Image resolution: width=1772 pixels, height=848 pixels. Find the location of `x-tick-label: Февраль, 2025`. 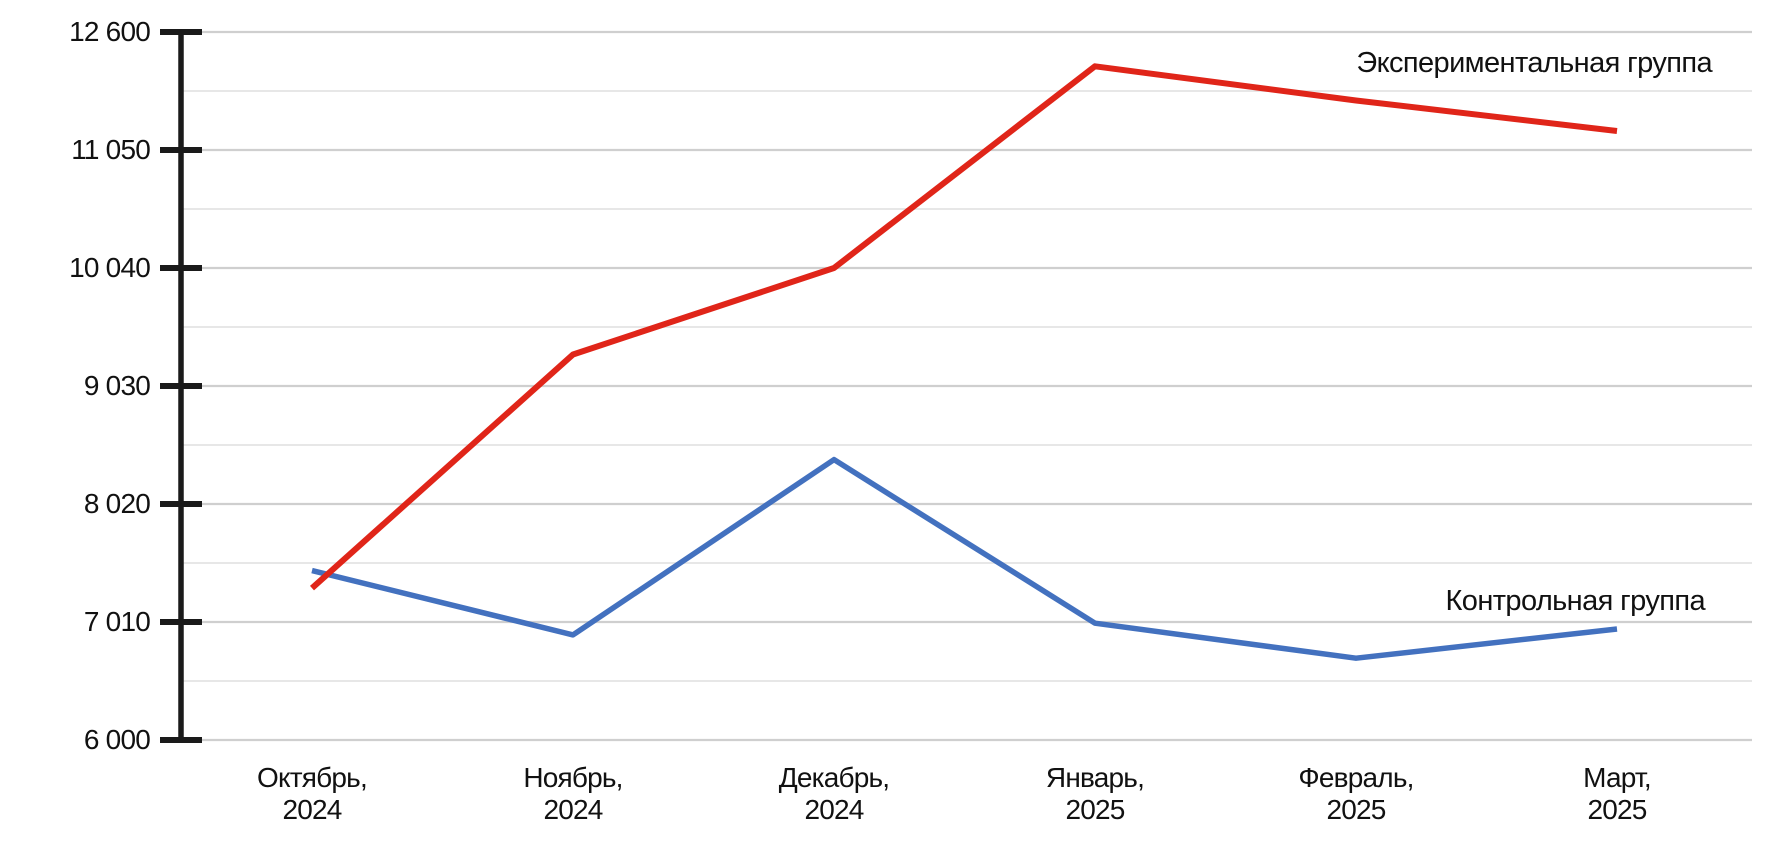

x-tick-label: Февраль, 2025 is located at coordinates (1356, 794).